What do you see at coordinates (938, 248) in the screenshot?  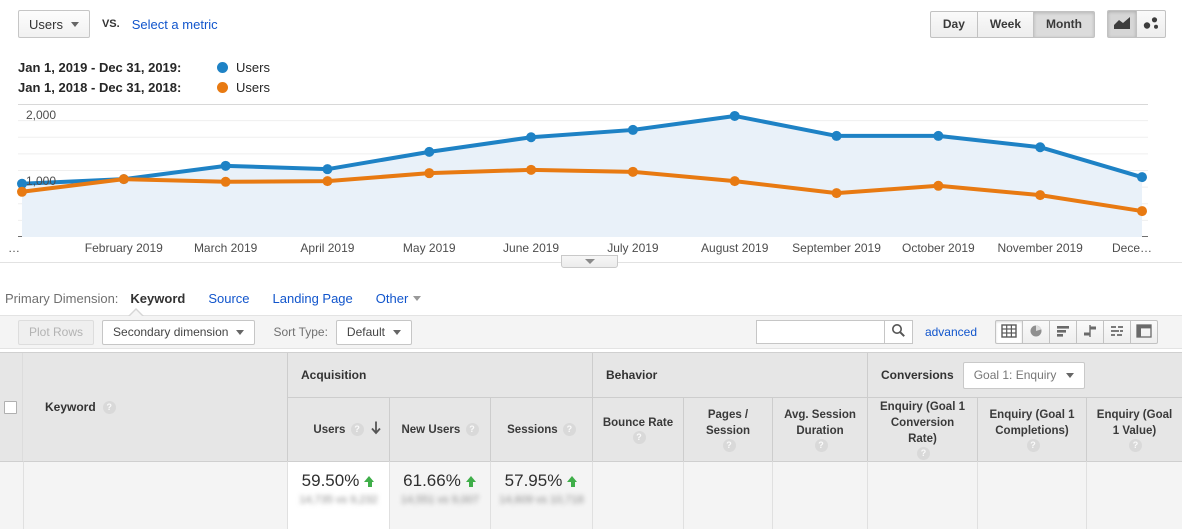 I see `x-axis-tick-label: October 2019` at bounding box center [938, 248].